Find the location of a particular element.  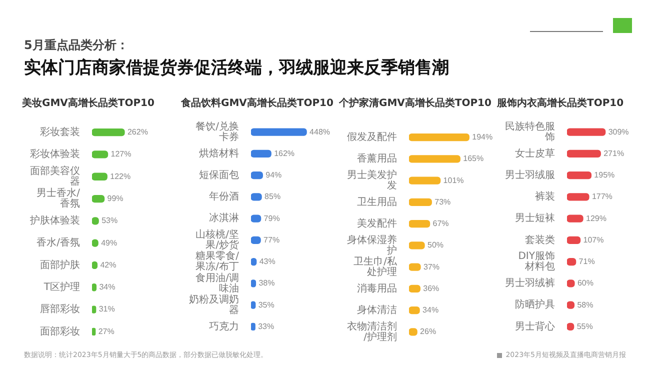

data-label: 42% is located at coordinates (108, 265).